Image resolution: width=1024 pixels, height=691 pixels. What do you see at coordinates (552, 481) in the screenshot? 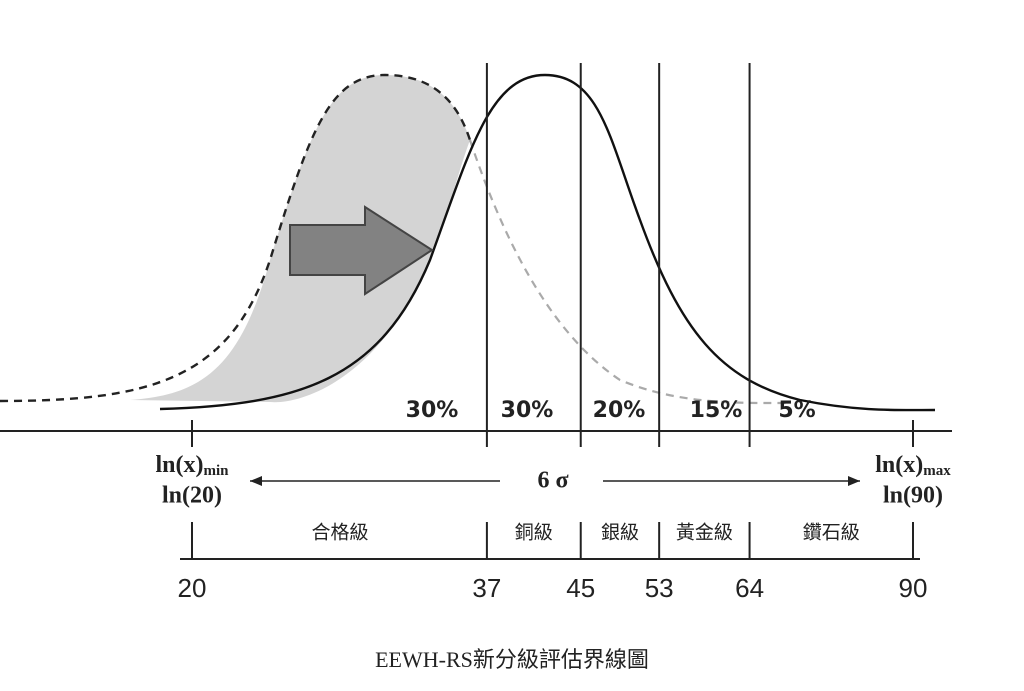
I see `span-label: 6 σ` at bounding box center [552, 481].